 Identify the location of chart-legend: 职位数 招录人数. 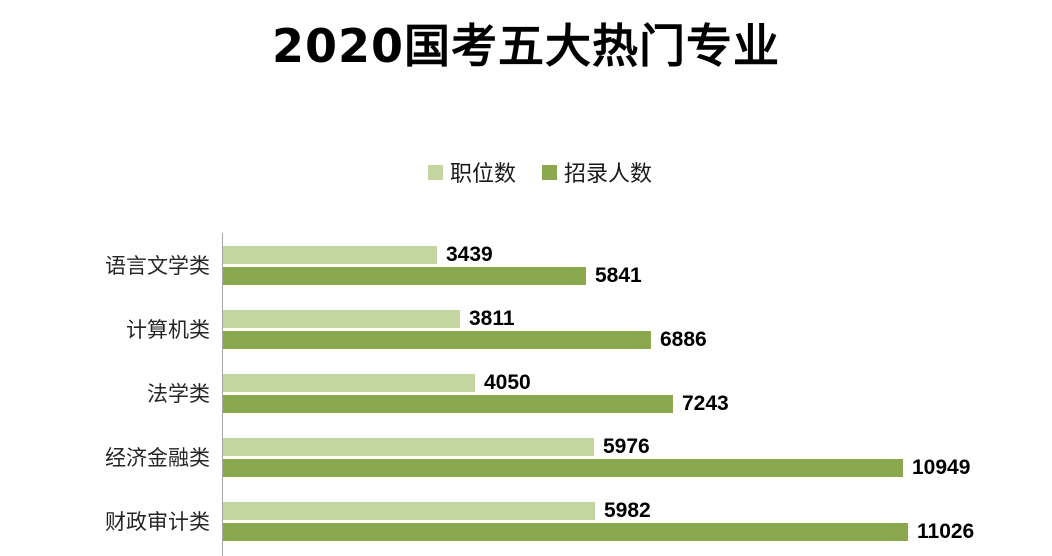
(533, 172).